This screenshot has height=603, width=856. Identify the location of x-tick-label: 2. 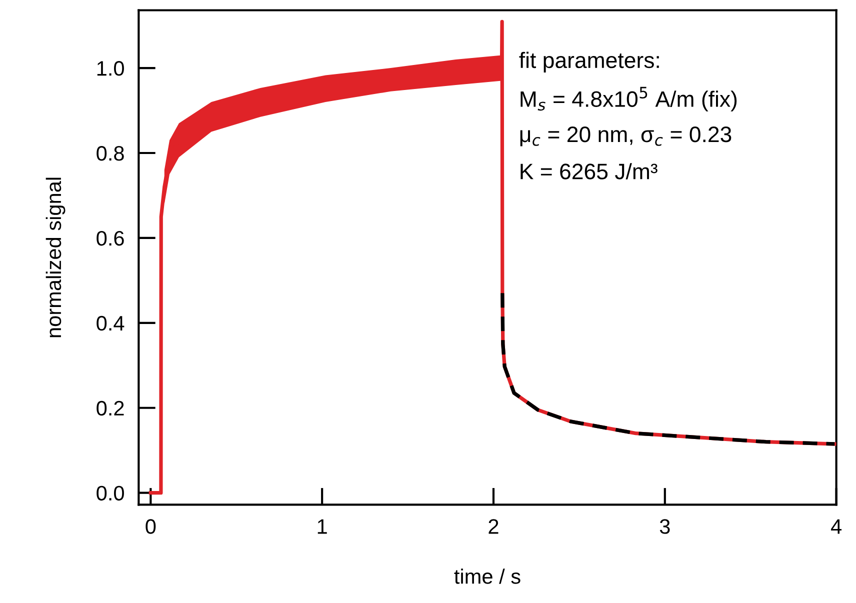
(493, 526).